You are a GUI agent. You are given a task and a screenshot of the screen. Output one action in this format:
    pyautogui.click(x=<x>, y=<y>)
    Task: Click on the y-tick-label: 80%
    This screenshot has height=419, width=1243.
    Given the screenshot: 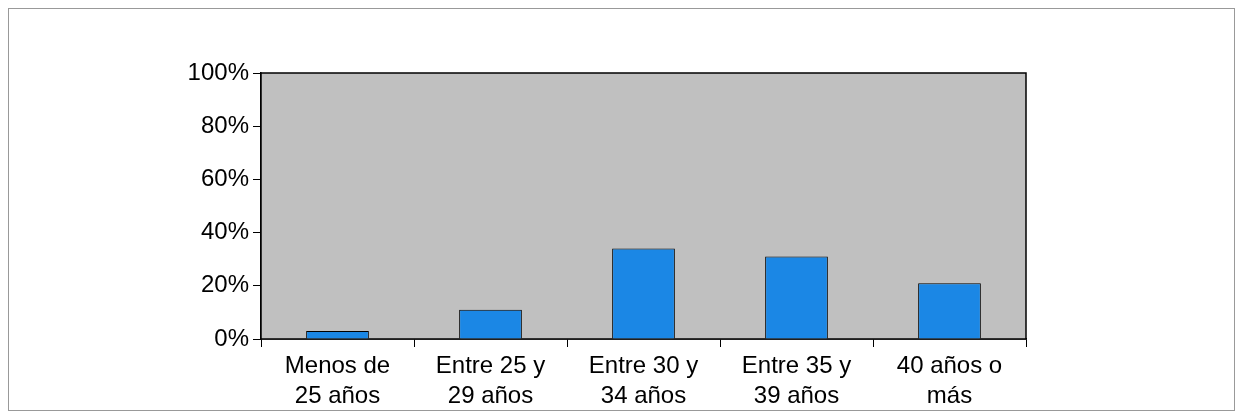 What is the action you would take?
    pyautogui.click(x=224, y=124)
    